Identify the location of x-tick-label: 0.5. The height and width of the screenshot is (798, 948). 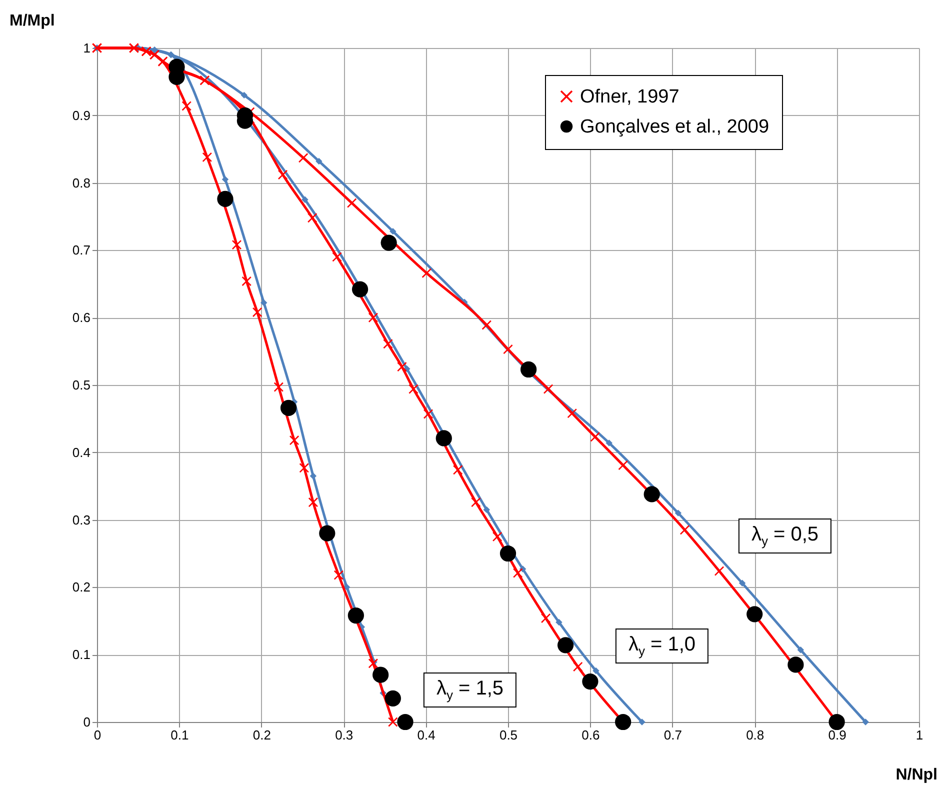
(508, 735).